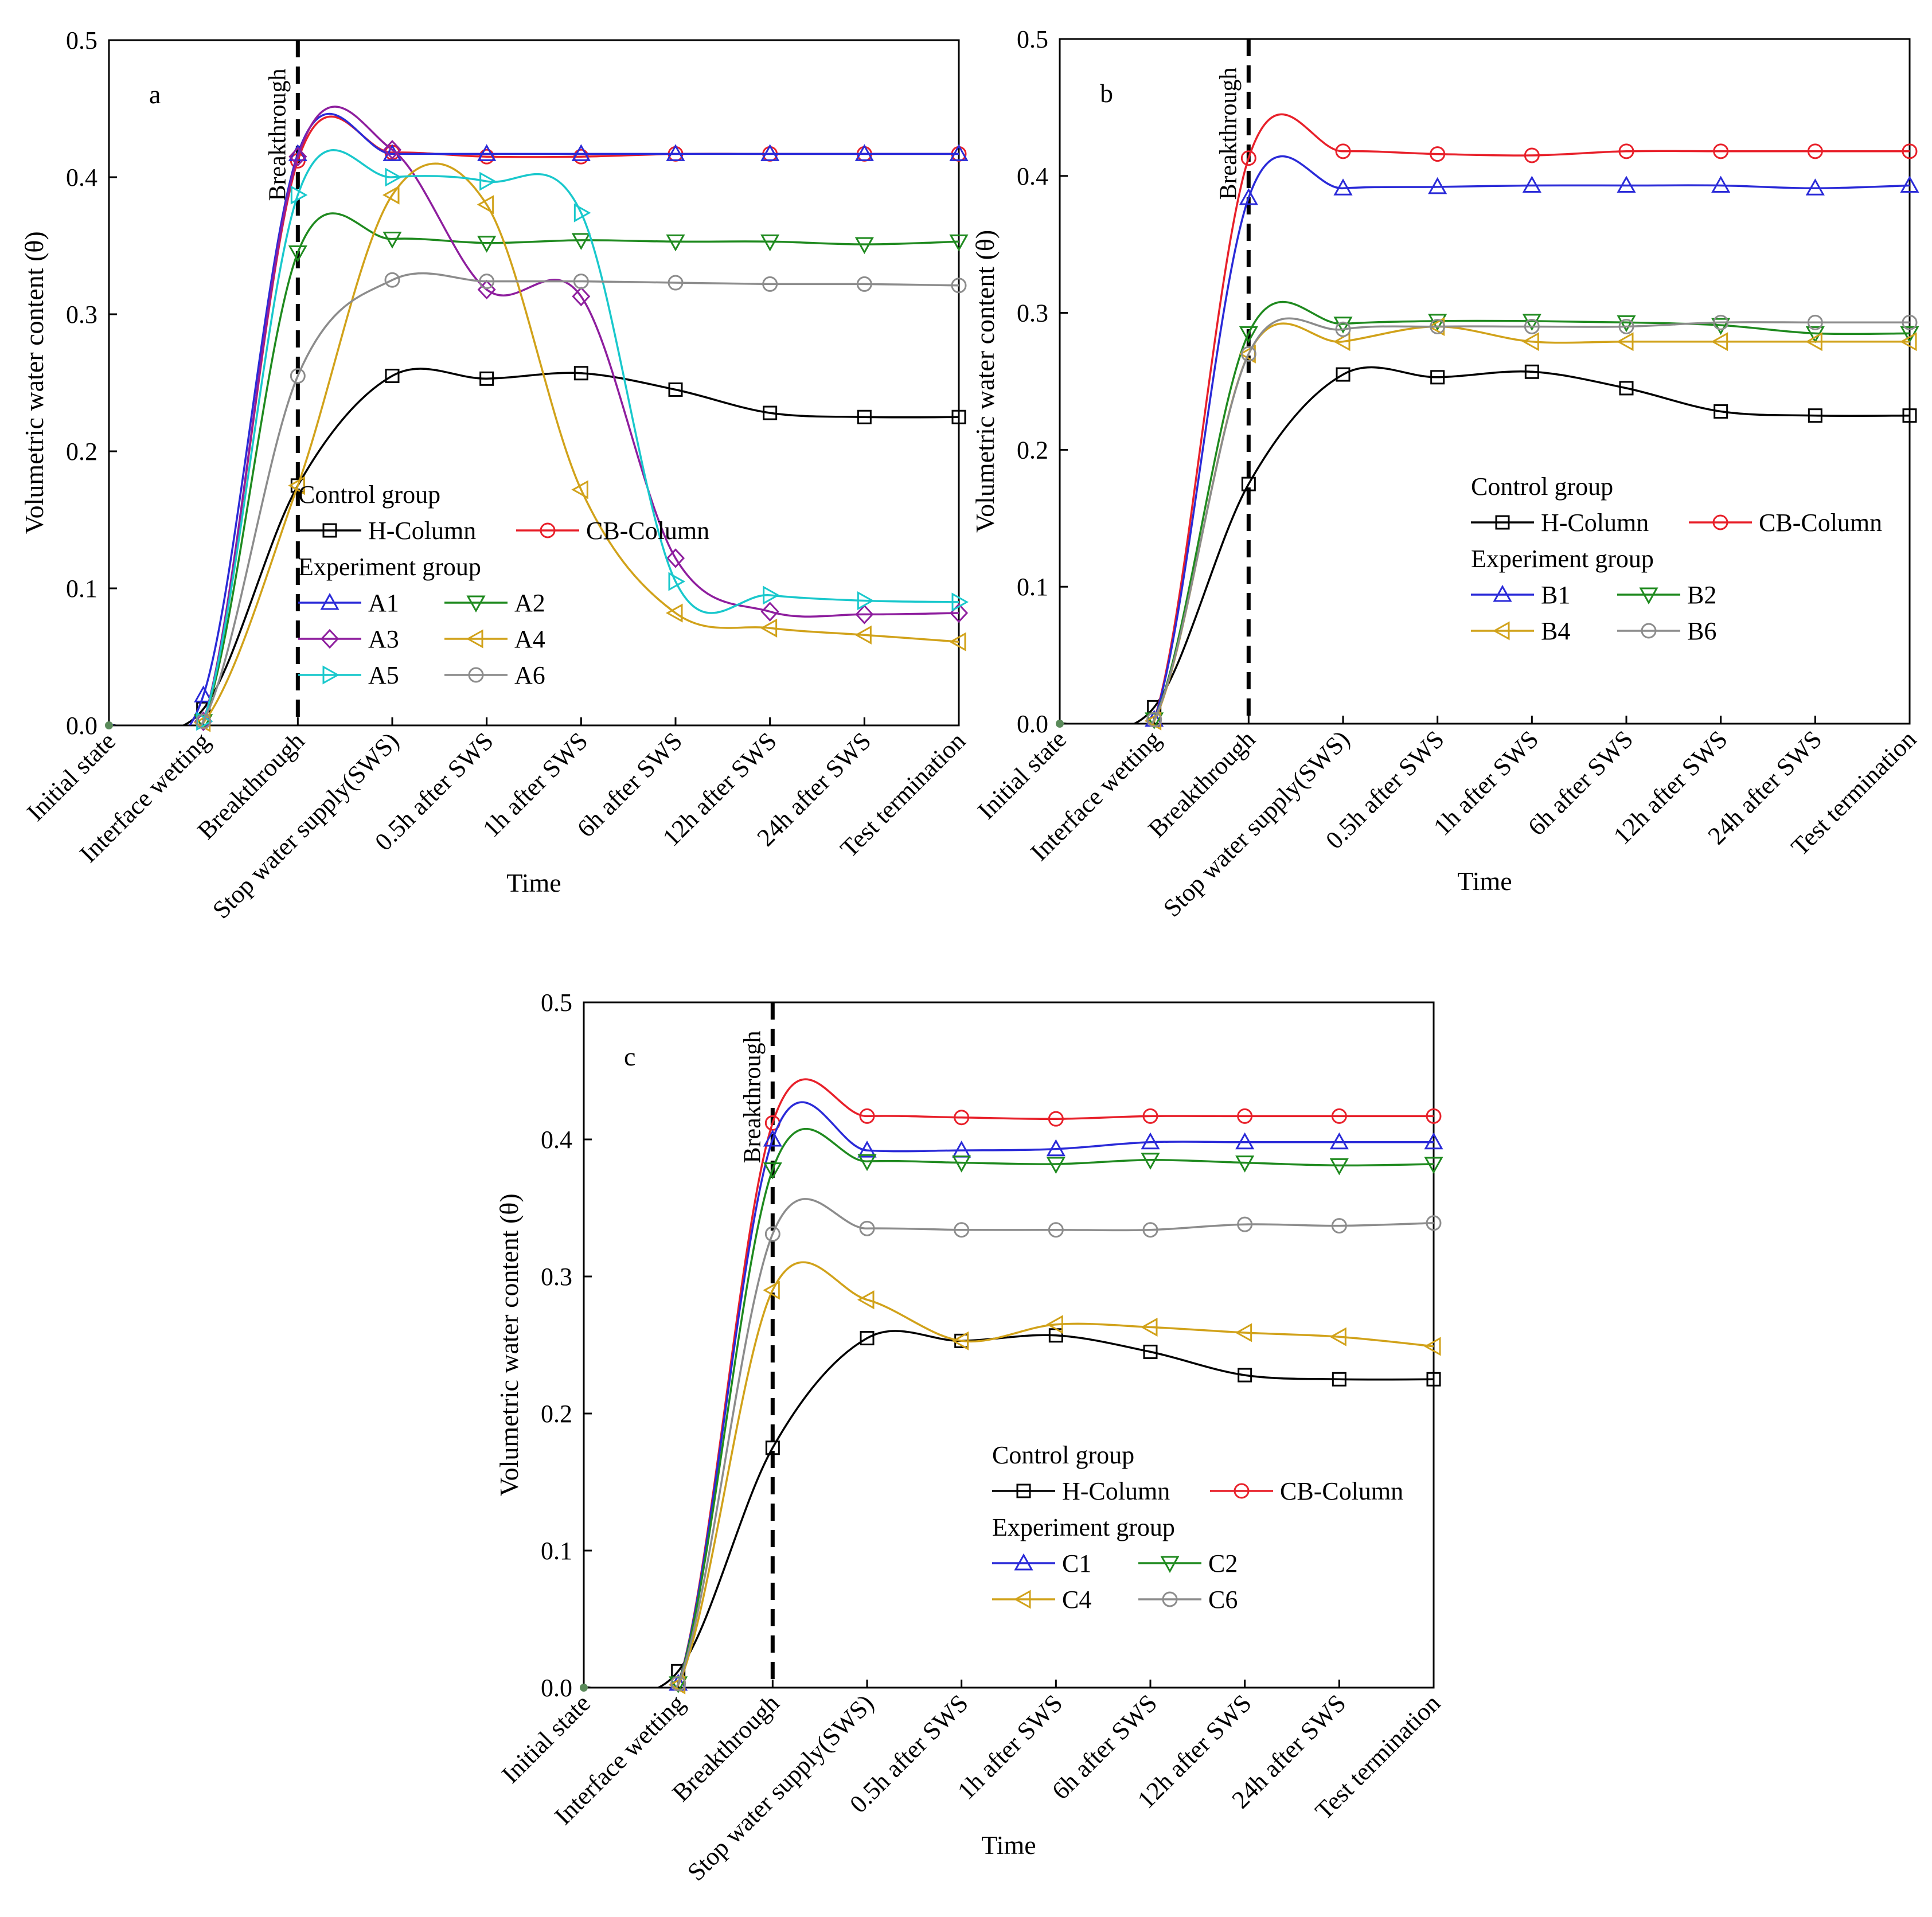 This screenshot has width=1932, height=1917. I want to click on x-tick-label: Stop water supply(SWS), so click(781, 1787).